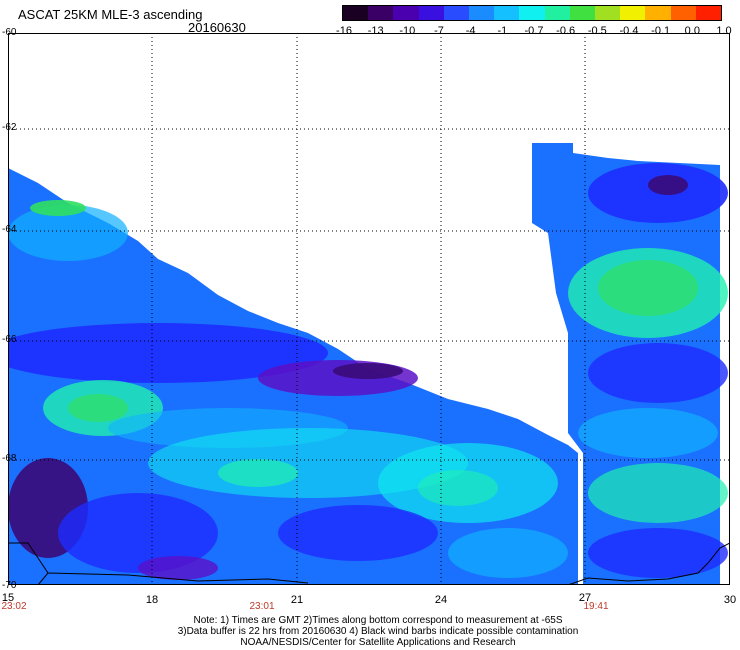 The height and width of the screenshot is (650, 740). I want to click on lat-label: -68, so click(9, 458).